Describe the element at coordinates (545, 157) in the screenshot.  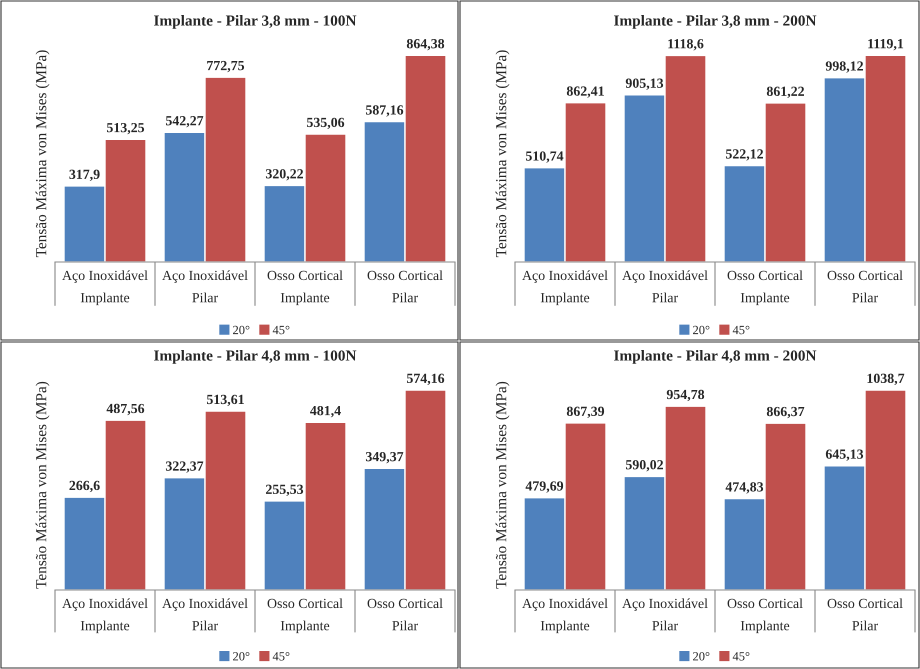
I see `data-label: 510,74` at that location.